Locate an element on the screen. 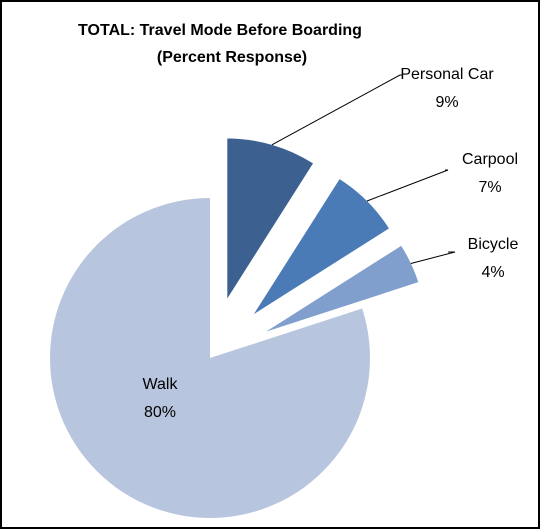 This screenshot has width=540, height=529. slice-value-label: 4% is located at coordinates (492, 272).